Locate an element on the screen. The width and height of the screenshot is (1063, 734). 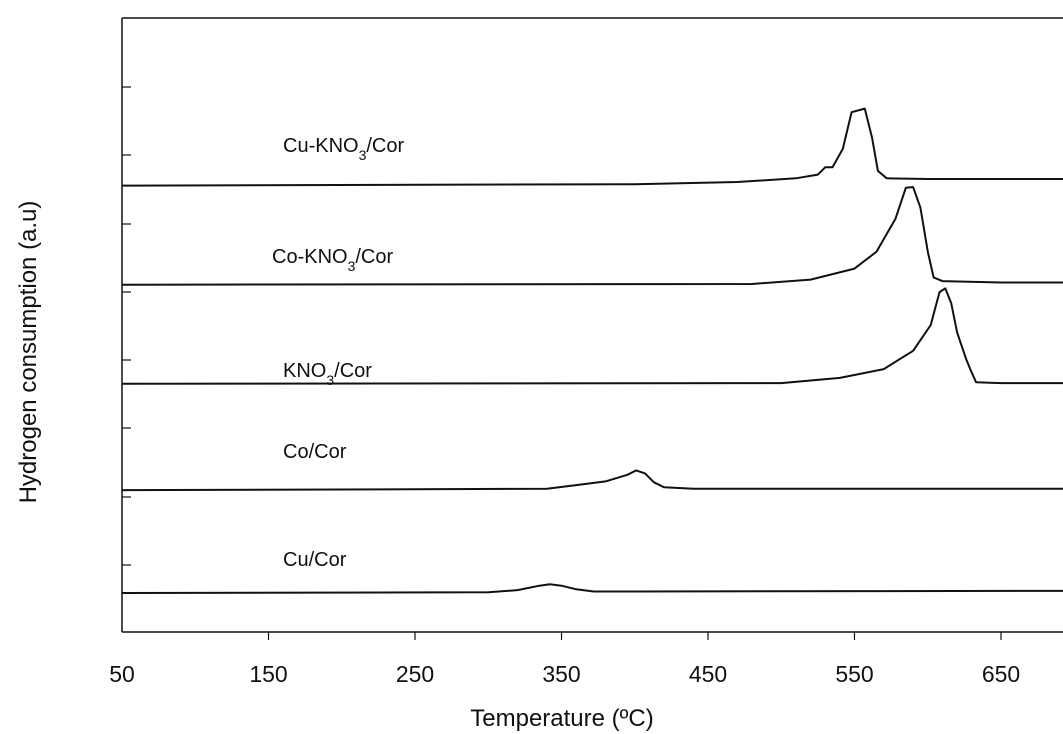
series-label-kno3-cor: KNO3/Cor is located at coordinates (327, 374).